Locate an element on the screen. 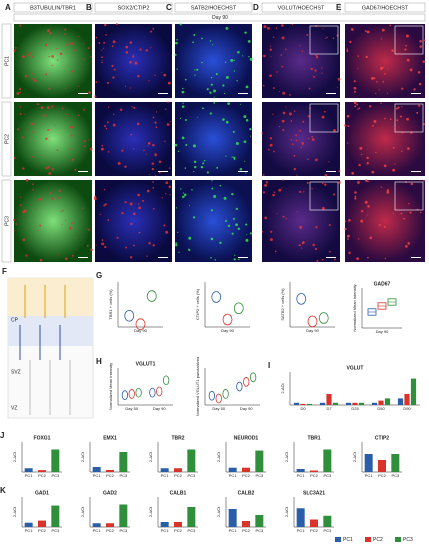 The width and height of the screenshot is (429, 550). x-tick-label: D90 is located at coordinates (407, 408).